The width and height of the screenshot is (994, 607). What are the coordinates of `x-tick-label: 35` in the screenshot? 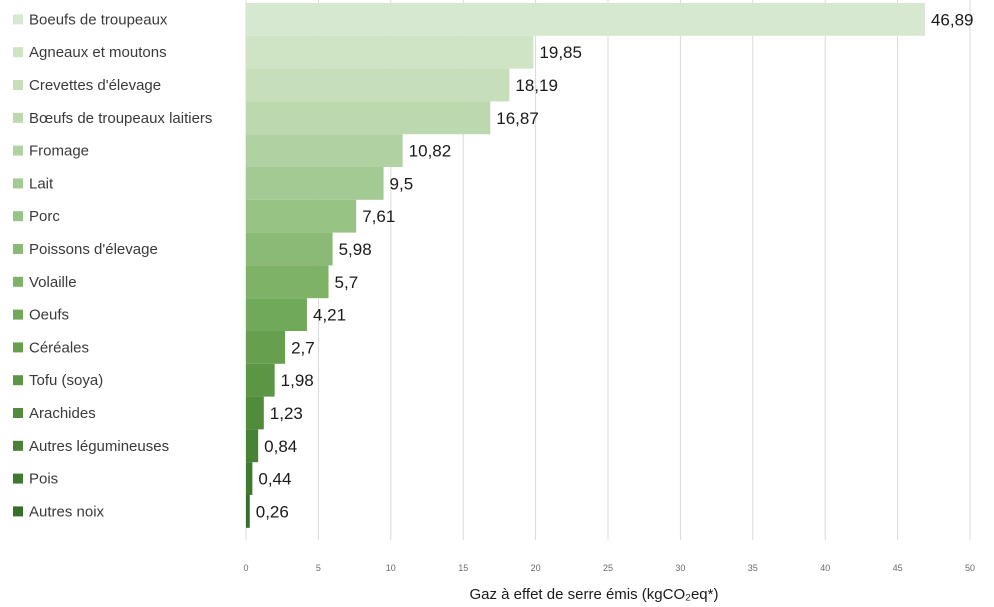 It's located at (753, 568).